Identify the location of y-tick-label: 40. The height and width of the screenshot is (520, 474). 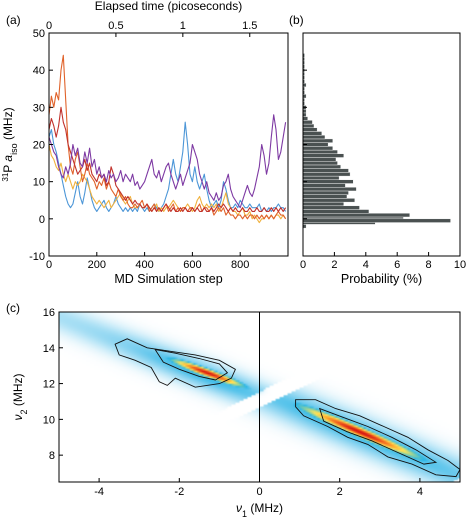
(39, 71).